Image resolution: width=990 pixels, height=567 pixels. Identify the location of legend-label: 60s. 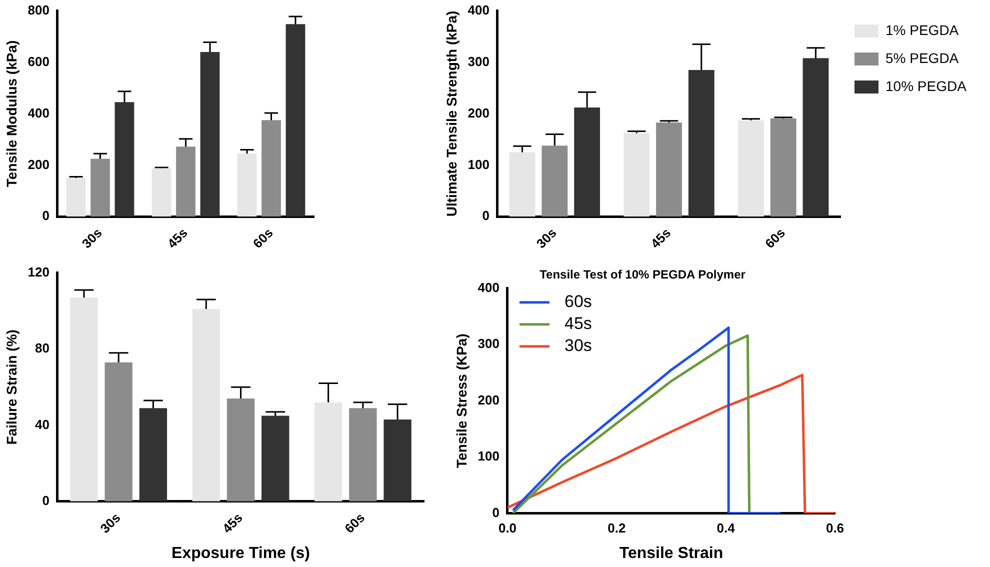
(578, 302).